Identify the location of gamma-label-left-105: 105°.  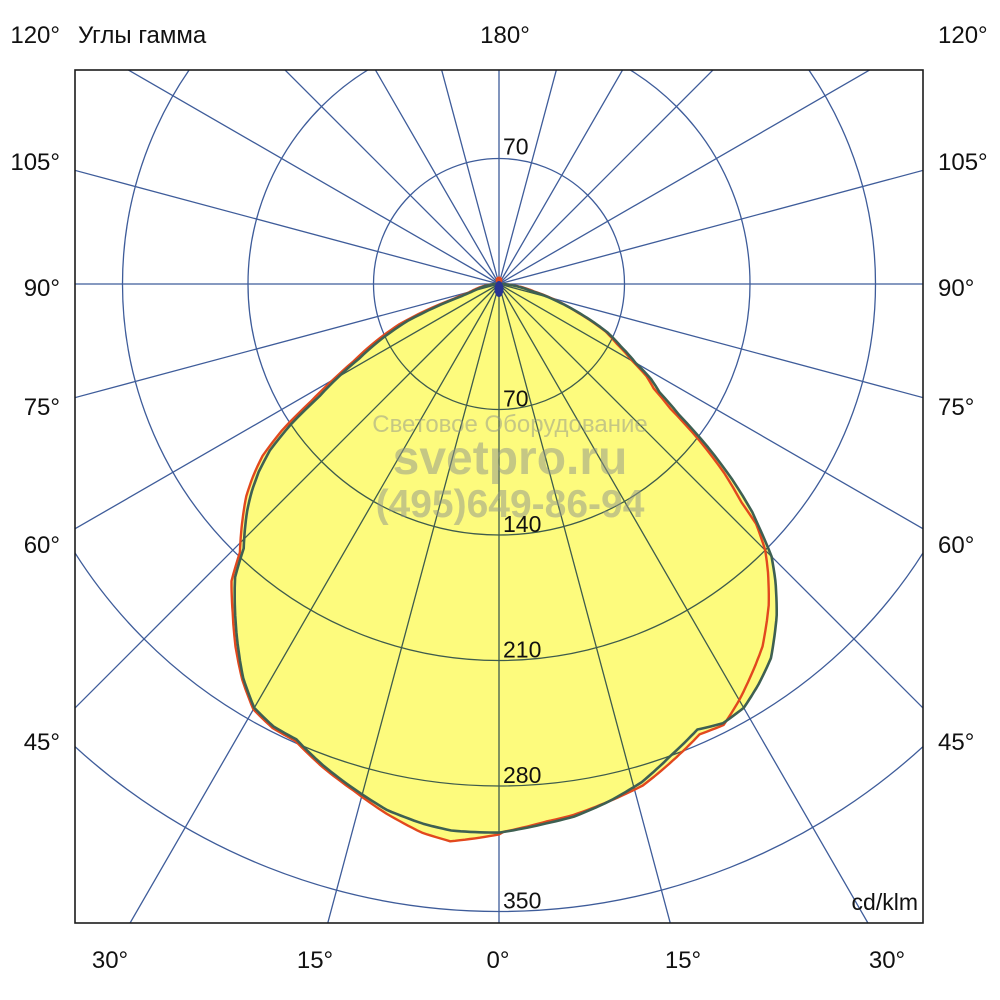
(35, 162).